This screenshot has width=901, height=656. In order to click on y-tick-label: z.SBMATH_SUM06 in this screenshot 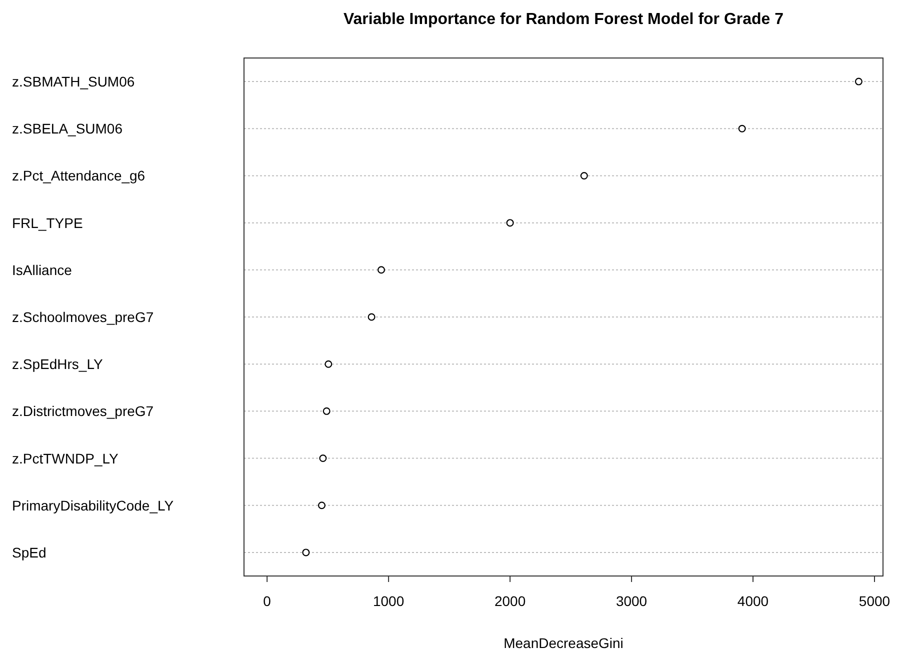, I will do `click(73, 82)`.